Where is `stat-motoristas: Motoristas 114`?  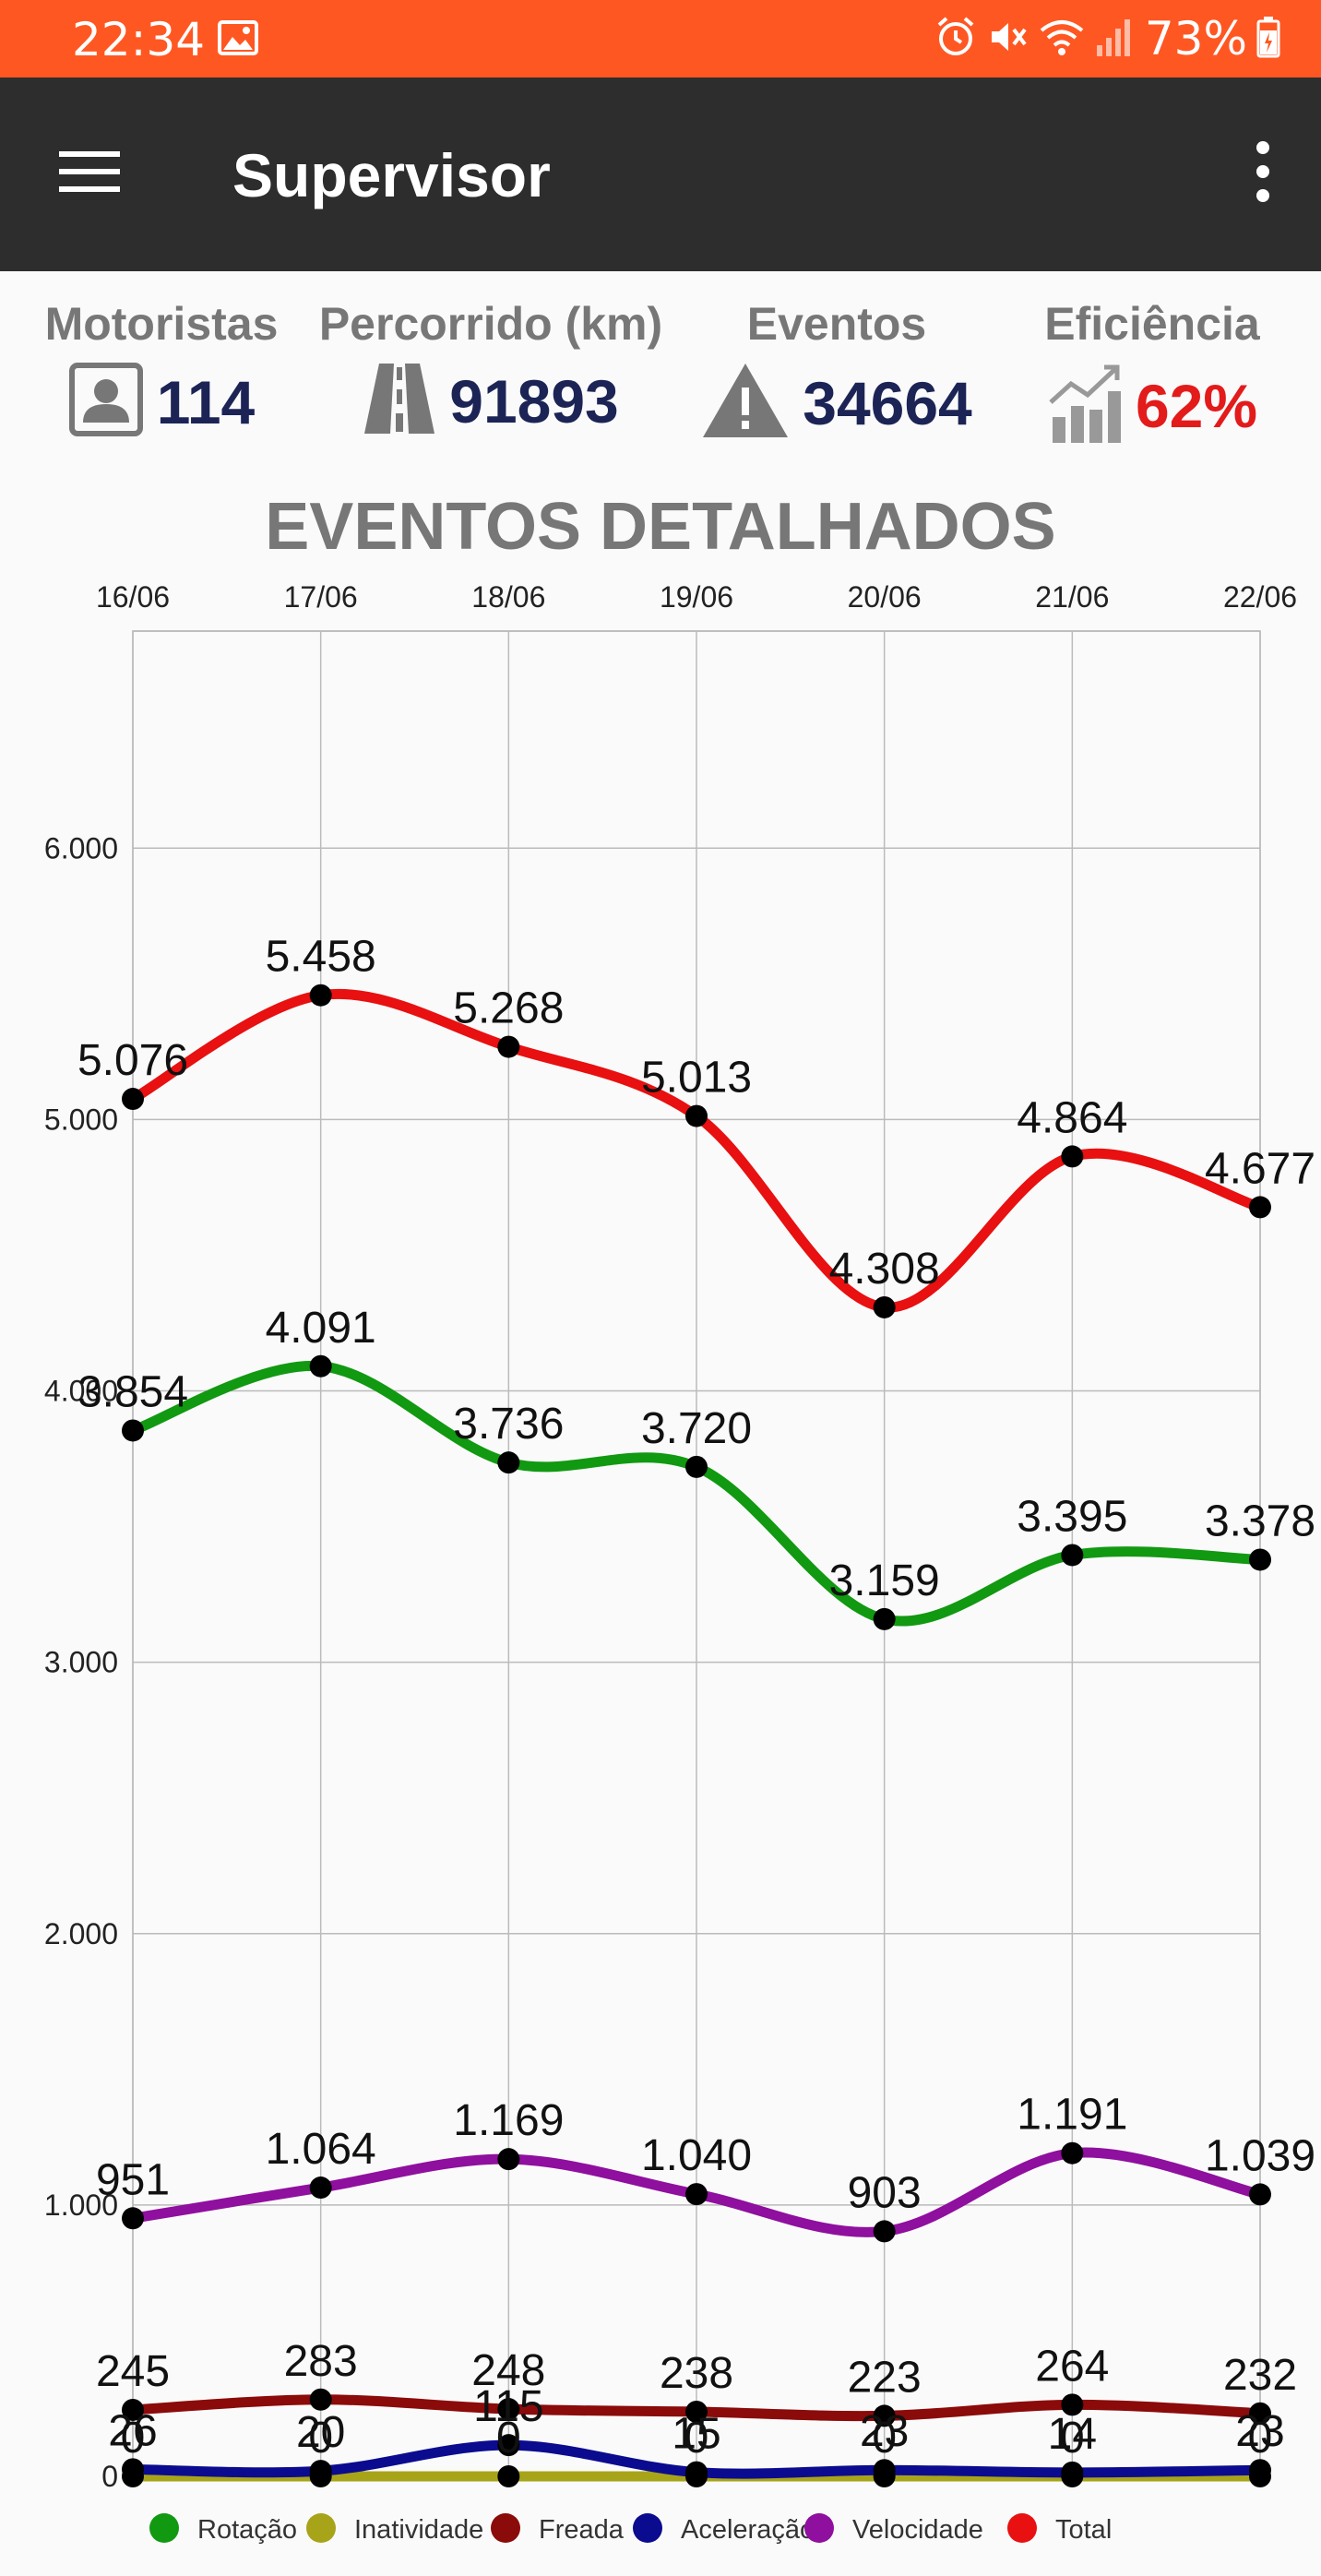
stat-motoristas: Motoristas 114 is located at coordinates (161, 369).